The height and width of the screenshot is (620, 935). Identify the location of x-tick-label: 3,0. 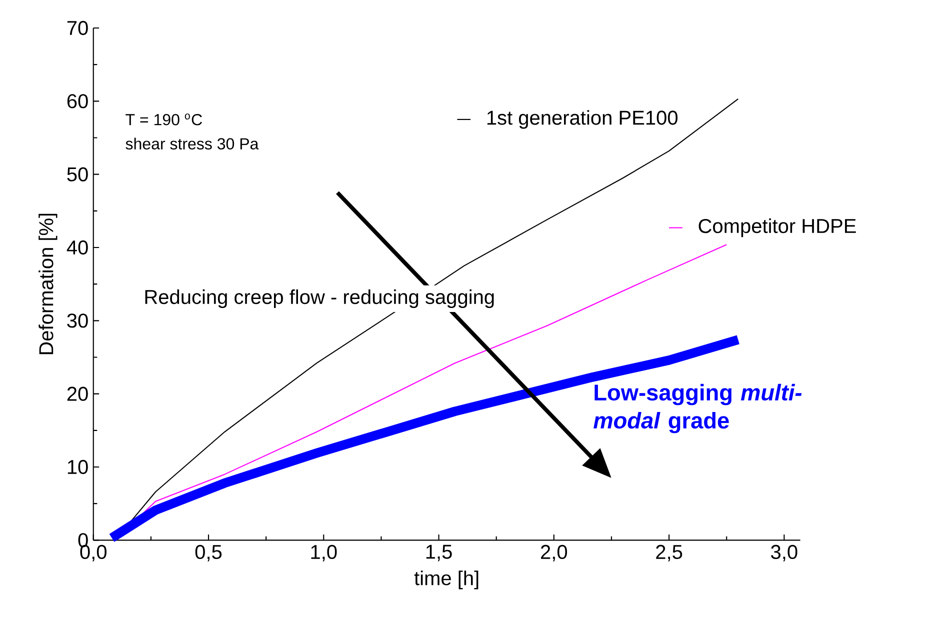
(784, 553).